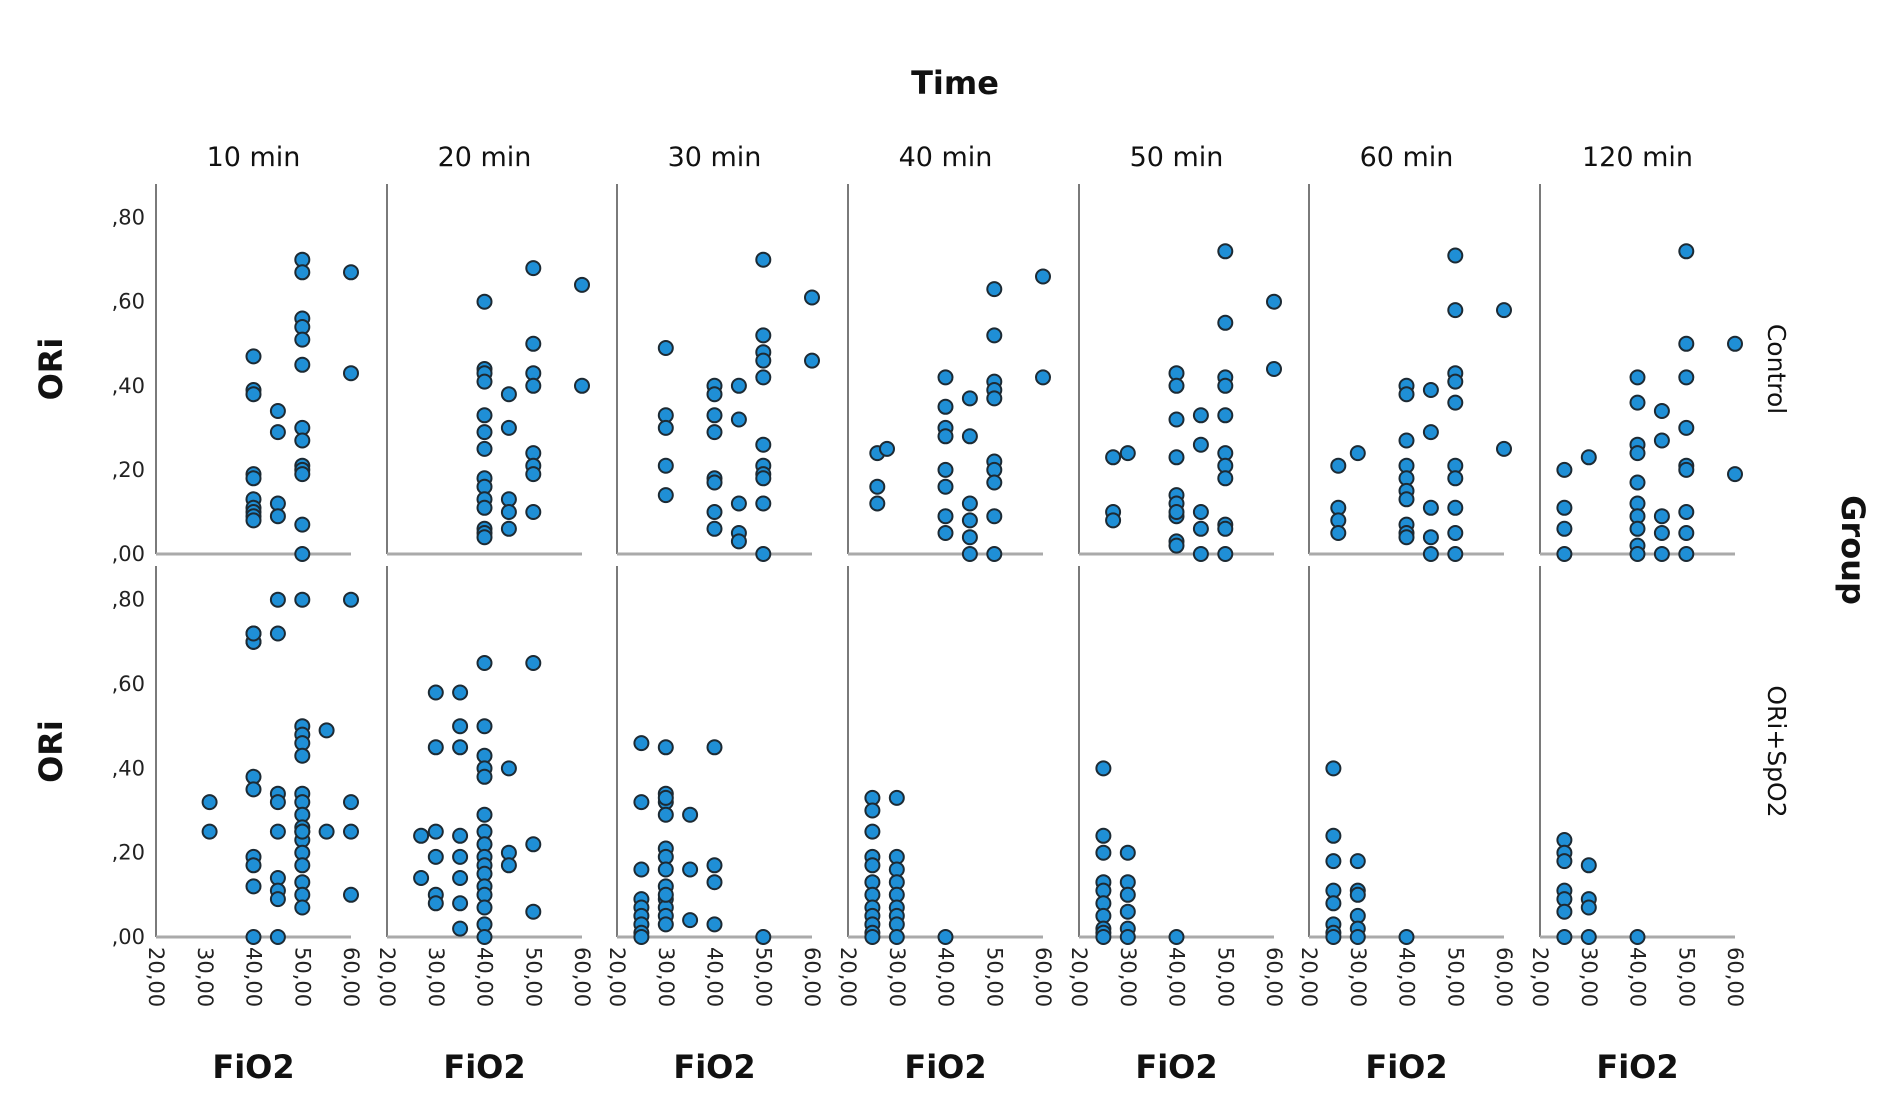 The width and height of the screenshot is (1886, 1108). What do you see at coordinates (1043, 977) in the screenshot?
I see `x-tick-label: 60,00` at bounding box center [1043, 977].